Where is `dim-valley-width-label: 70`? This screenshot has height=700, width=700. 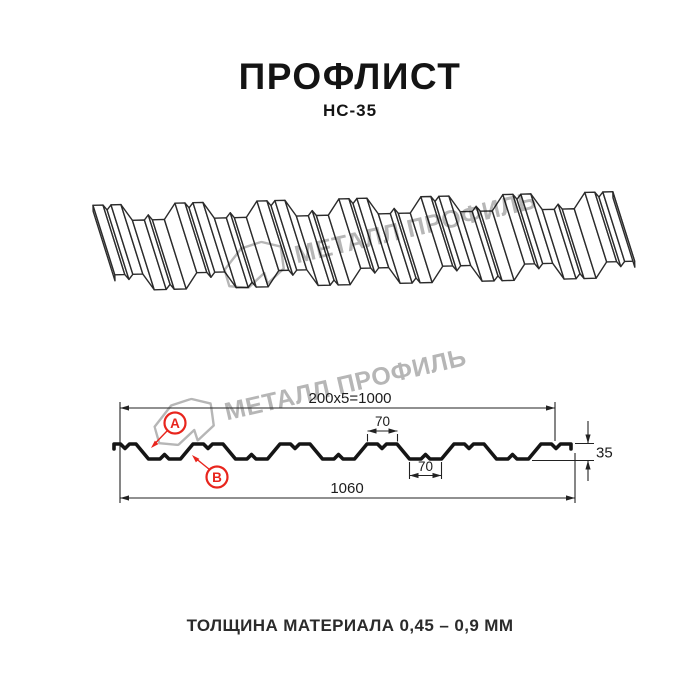 dim-valley-width-label: 70 is located at coordinates (425, 466).